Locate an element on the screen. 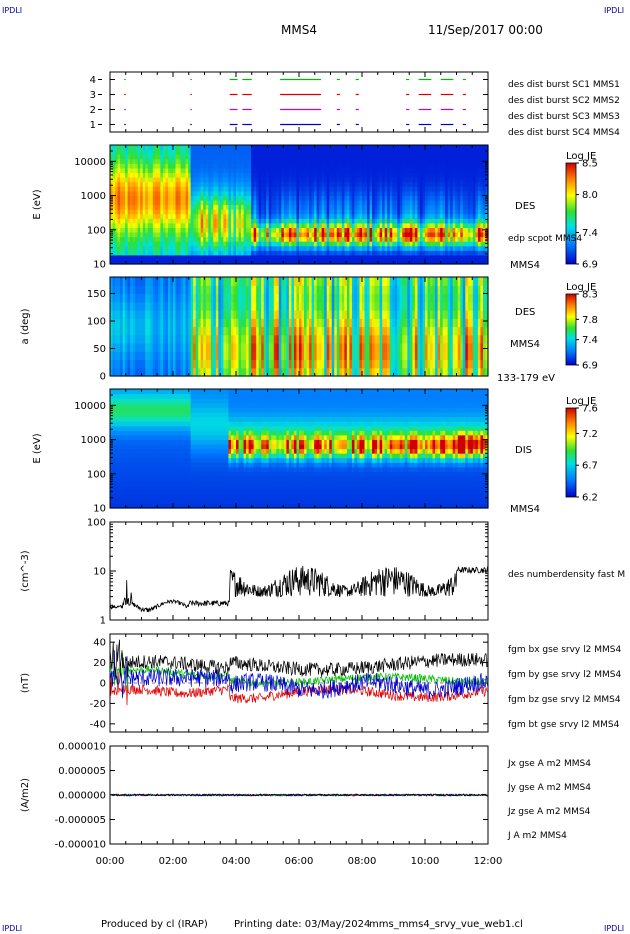  watermark-top-right: IPDLI is located at coordinates (614, 10).